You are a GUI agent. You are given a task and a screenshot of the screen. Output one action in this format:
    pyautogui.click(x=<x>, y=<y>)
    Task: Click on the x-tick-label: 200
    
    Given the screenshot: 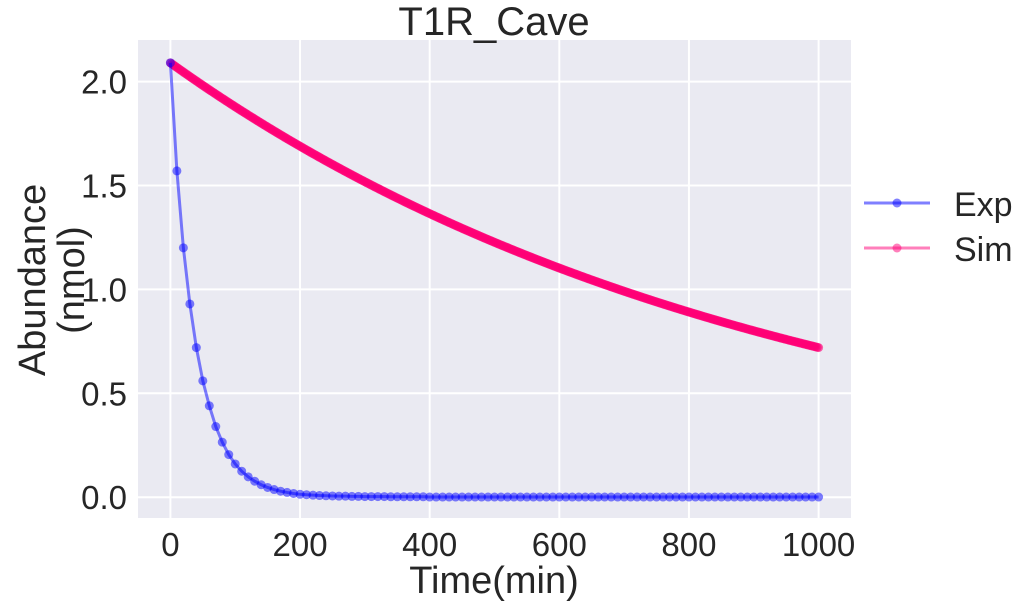 What is the action you would take?
    pyautogui.click(x=300, y=544)
    